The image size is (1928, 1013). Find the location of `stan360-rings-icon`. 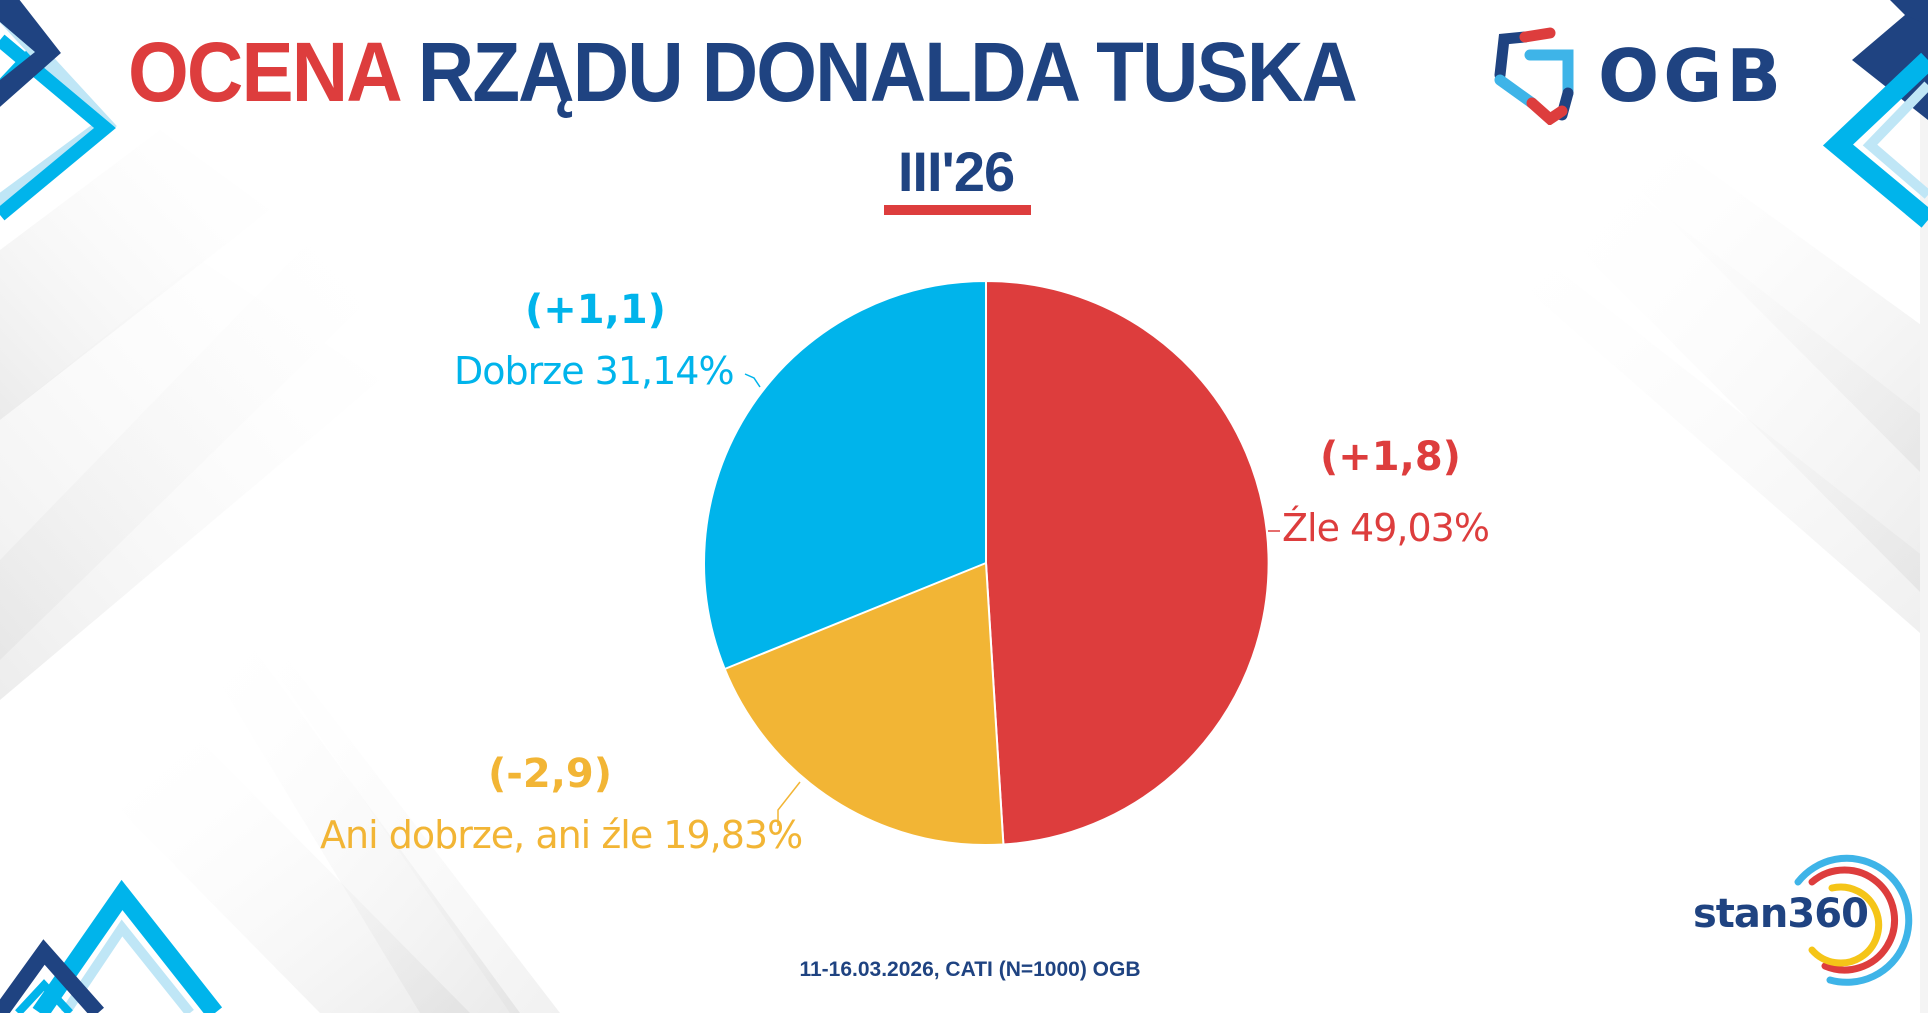

stan360-rings-icon is located at coordinates (1853, 920).